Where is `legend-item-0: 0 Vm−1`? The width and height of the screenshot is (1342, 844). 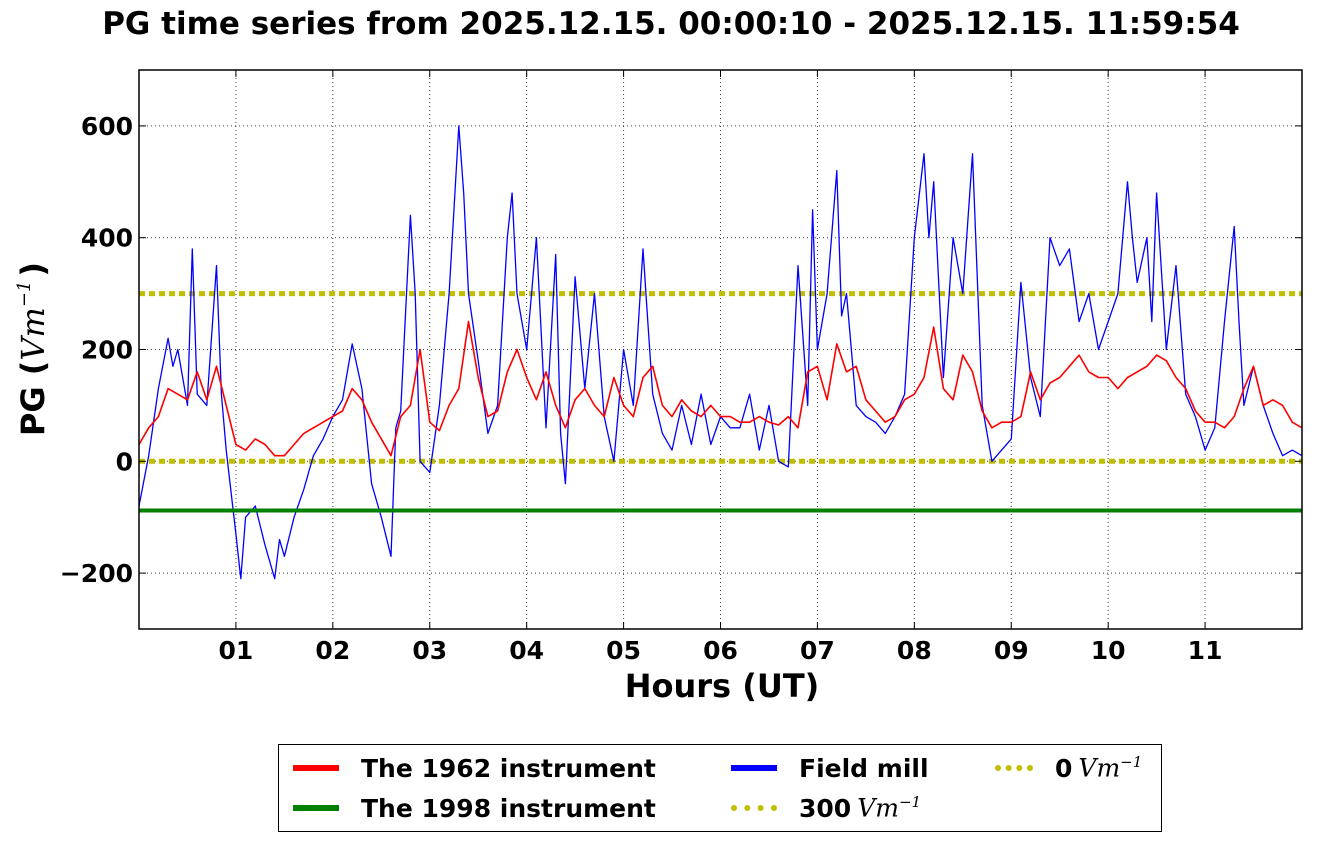
legend-item-0: 0 Vm−1 is located at coordinates (1068, 768).